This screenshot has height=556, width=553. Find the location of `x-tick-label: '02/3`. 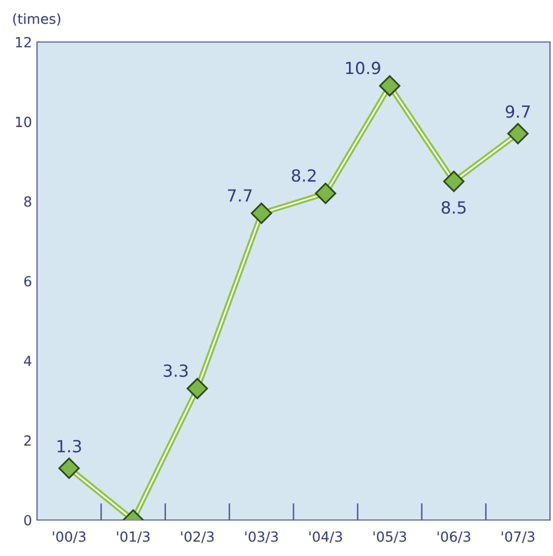

x-tick-label: '02/3 is located at coordinates (197, 537).